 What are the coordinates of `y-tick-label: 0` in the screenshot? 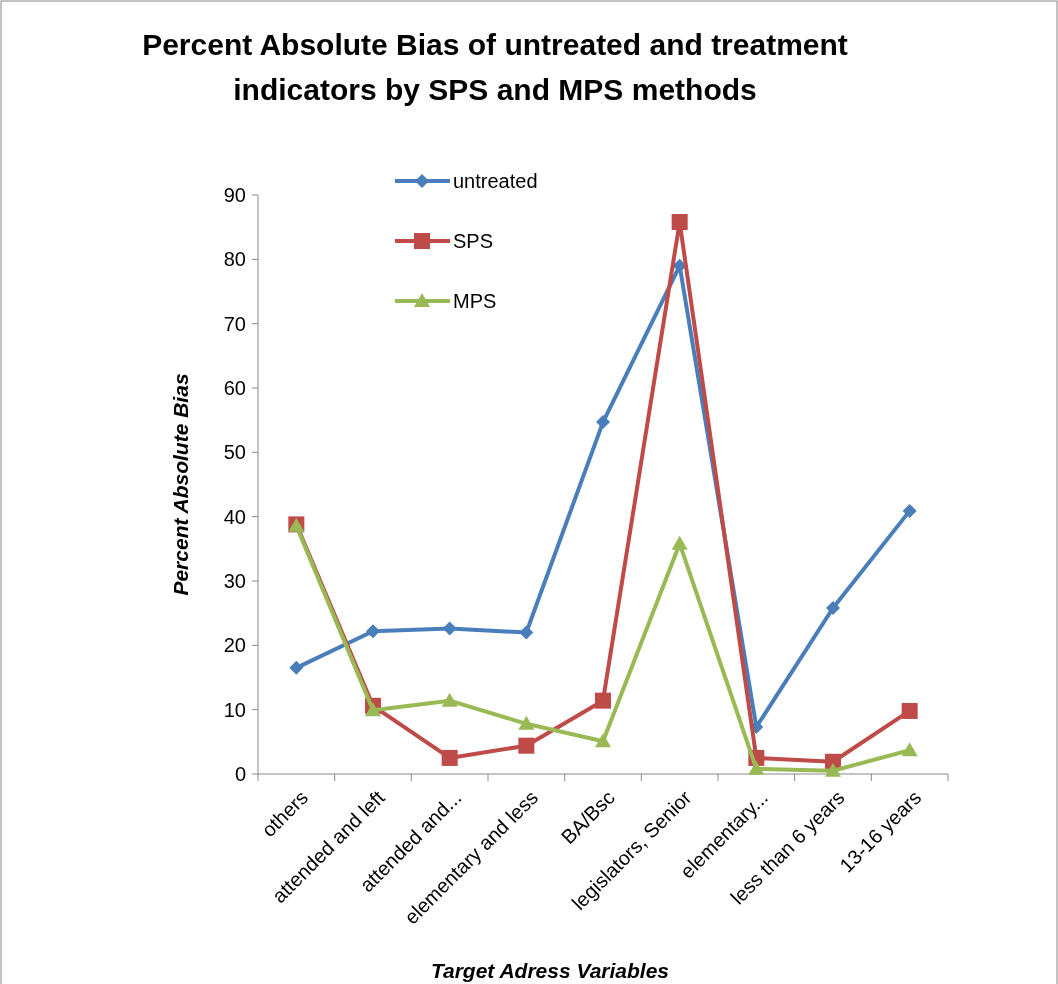 It's located at (240, 774).